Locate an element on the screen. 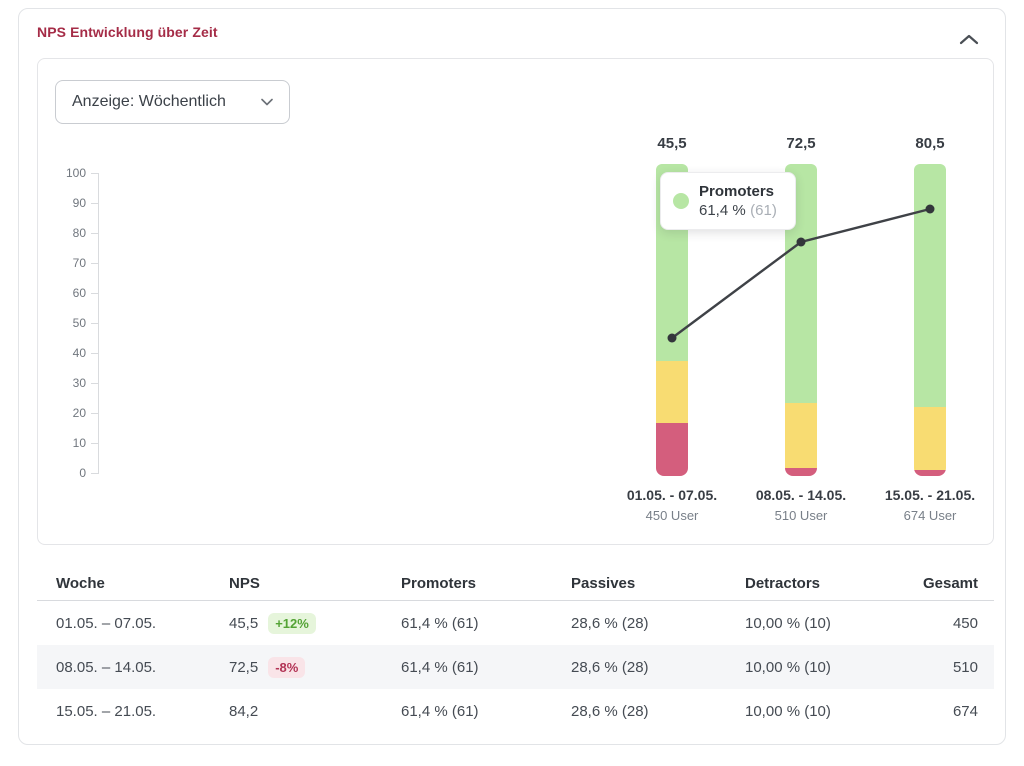 The image size is (1024, 766). y-tick-label: 100 is located at coordinates (75, 173).